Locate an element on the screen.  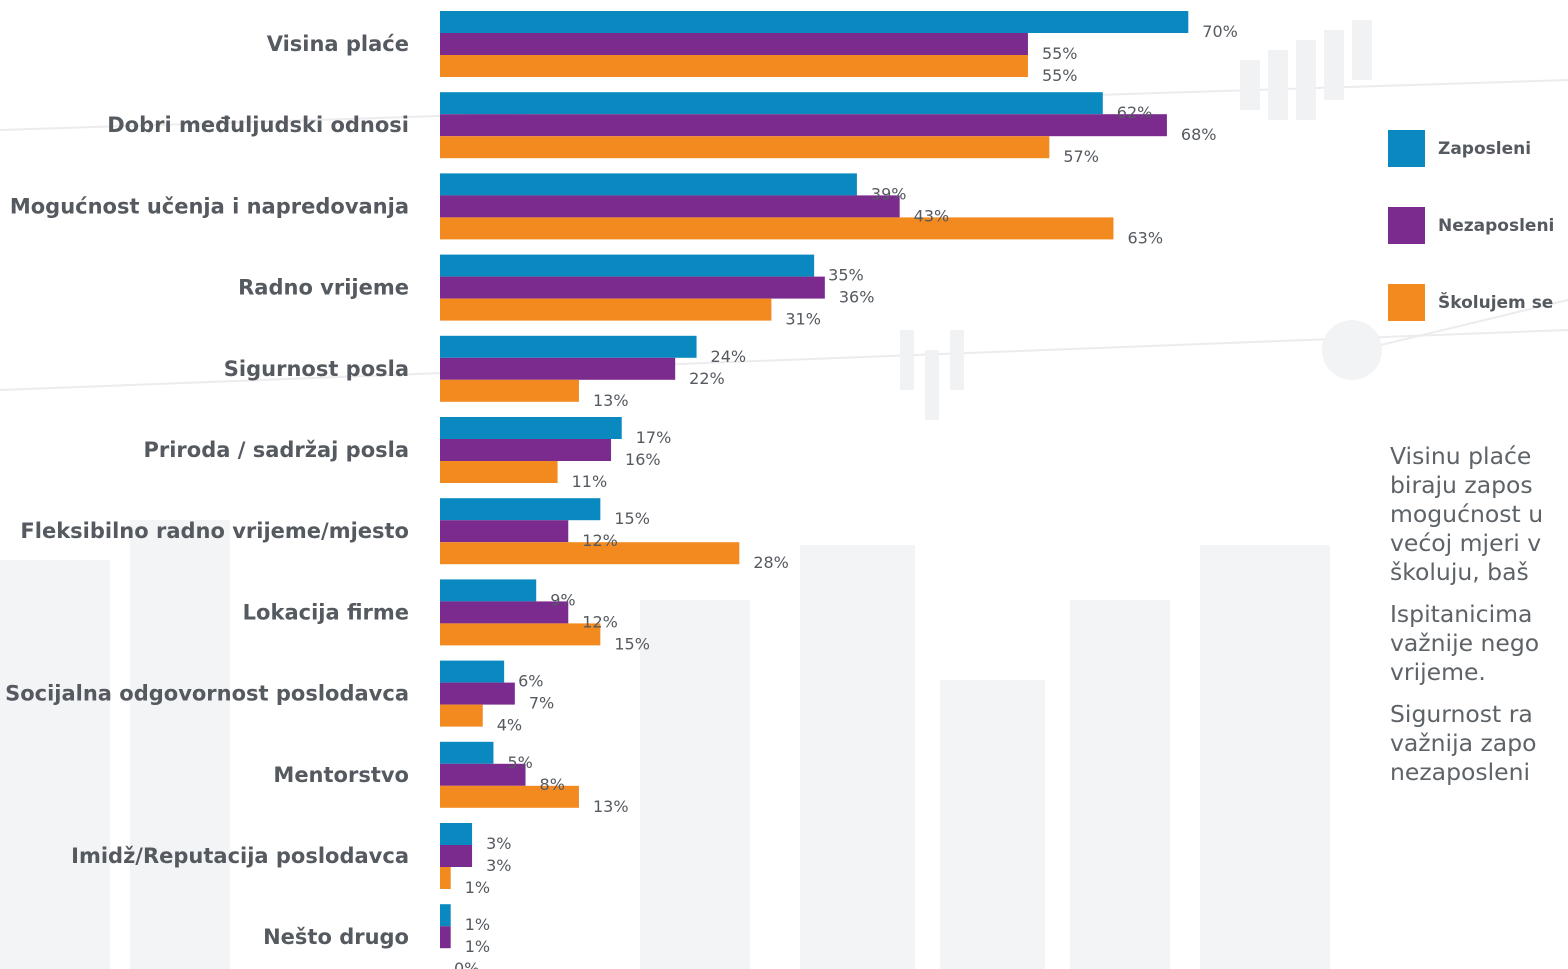
note-paragraph: Ispitanicima važnije nego vrijeme. is located at coordinates (1465, 643).